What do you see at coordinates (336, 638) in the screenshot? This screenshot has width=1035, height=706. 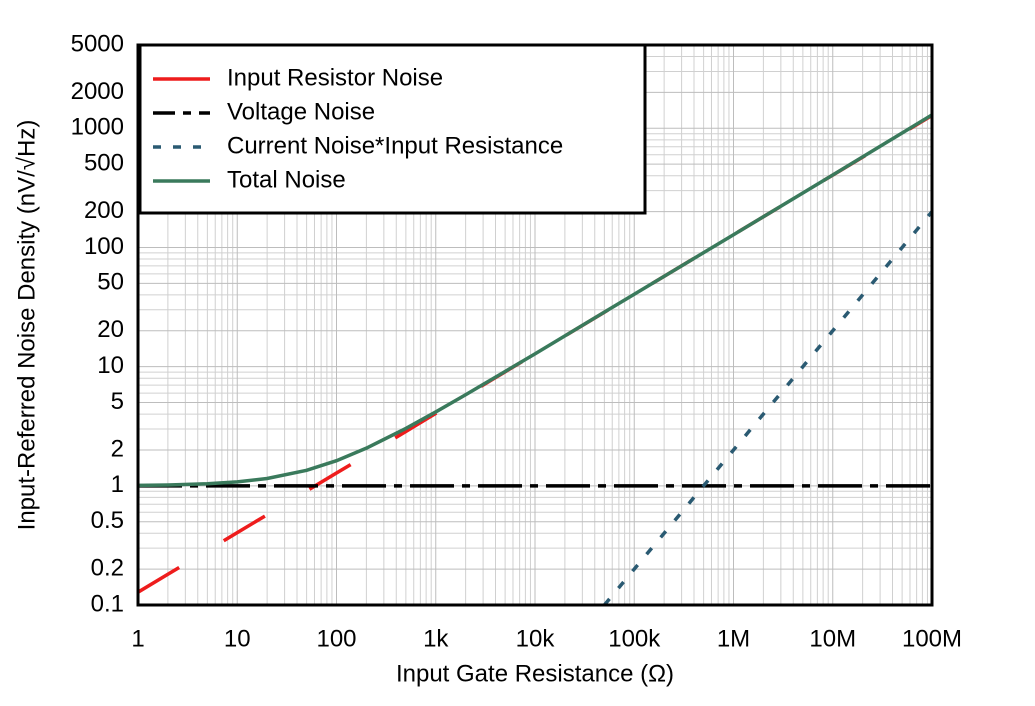 I see `x-tick-label: 100` at bounding box center [336, 638].